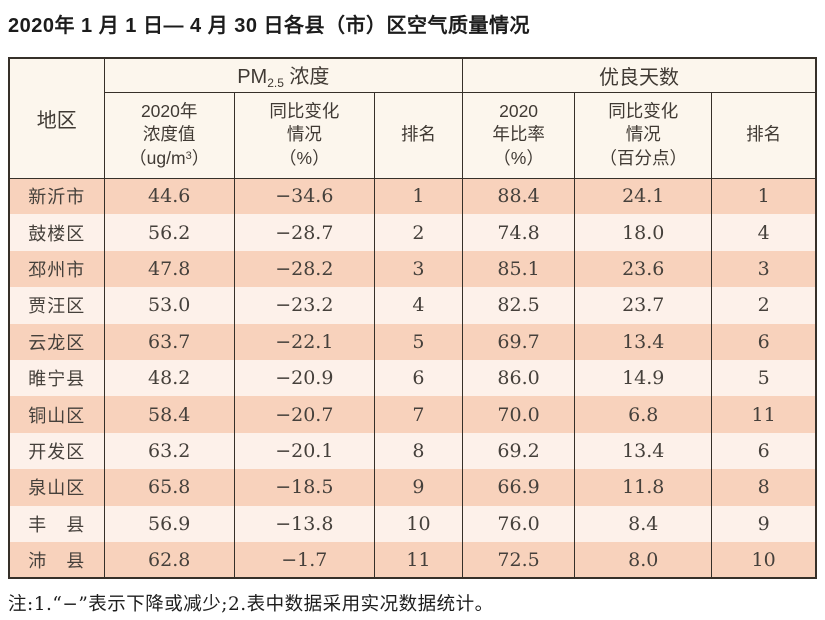  What do you see at coordinates (56, 118) in the screenshot?
I see `col-header-region: 地区` at bounding box center [56, 118].